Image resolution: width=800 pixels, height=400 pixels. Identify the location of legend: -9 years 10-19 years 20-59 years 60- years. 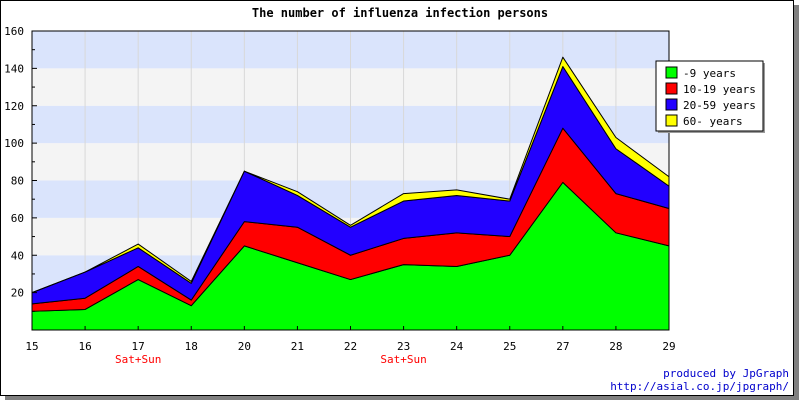
(710, 96).